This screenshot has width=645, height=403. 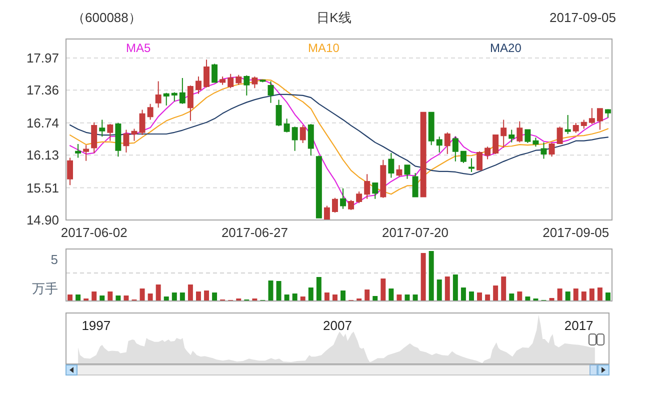 I want to click on y-tick-label: 17.36, so click(x=42, y=90).